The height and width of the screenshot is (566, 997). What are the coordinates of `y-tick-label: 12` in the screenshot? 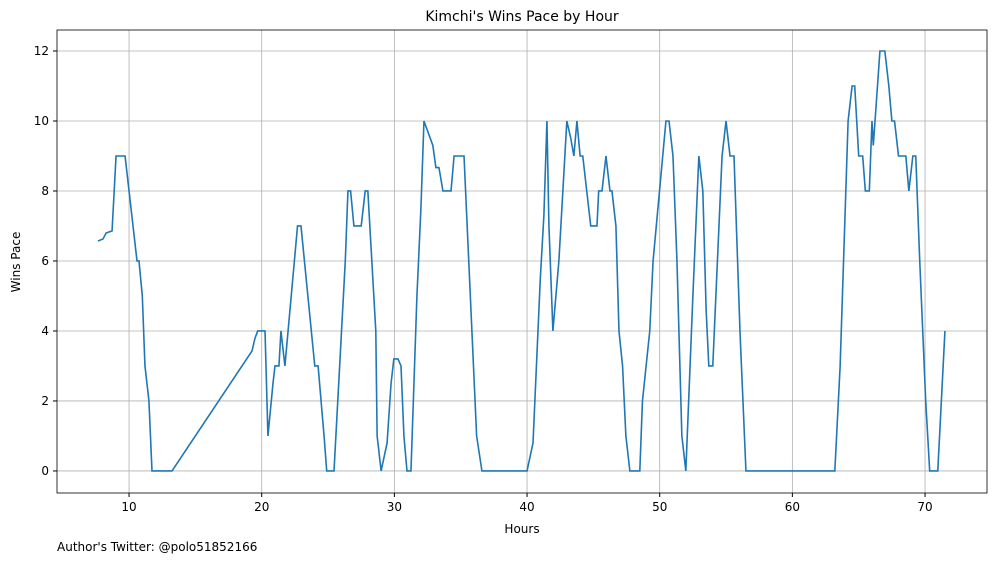 It's located at (41, 51).